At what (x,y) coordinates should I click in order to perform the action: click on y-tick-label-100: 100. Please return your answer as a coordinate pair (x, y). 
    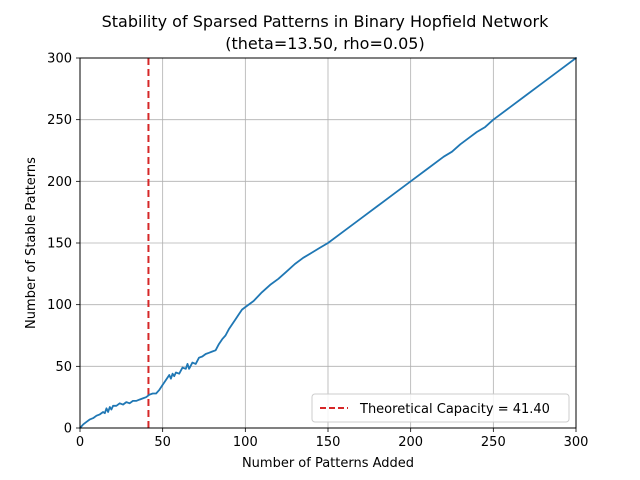
    Looking at the image, I should click on (59, 305).